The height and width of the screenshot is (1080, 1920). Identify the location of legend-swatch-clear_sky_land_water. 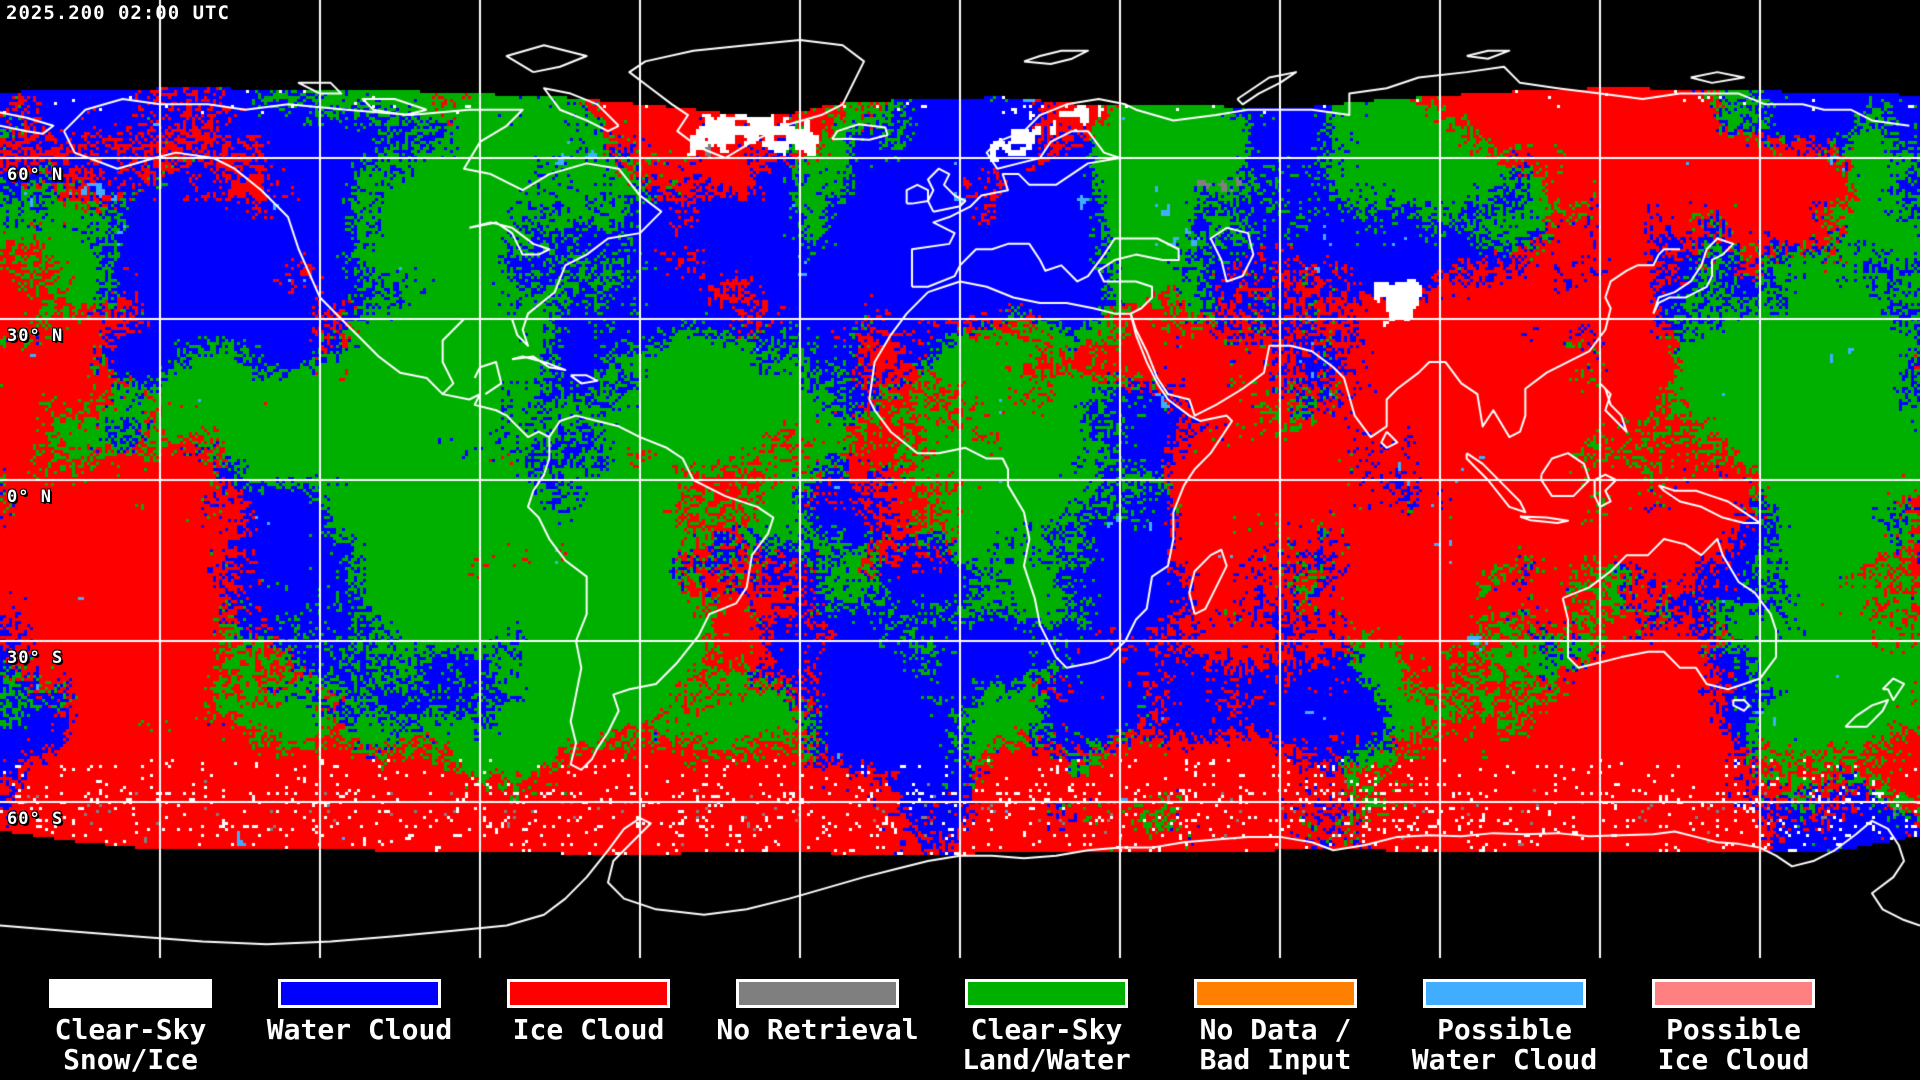
(1046, 993).